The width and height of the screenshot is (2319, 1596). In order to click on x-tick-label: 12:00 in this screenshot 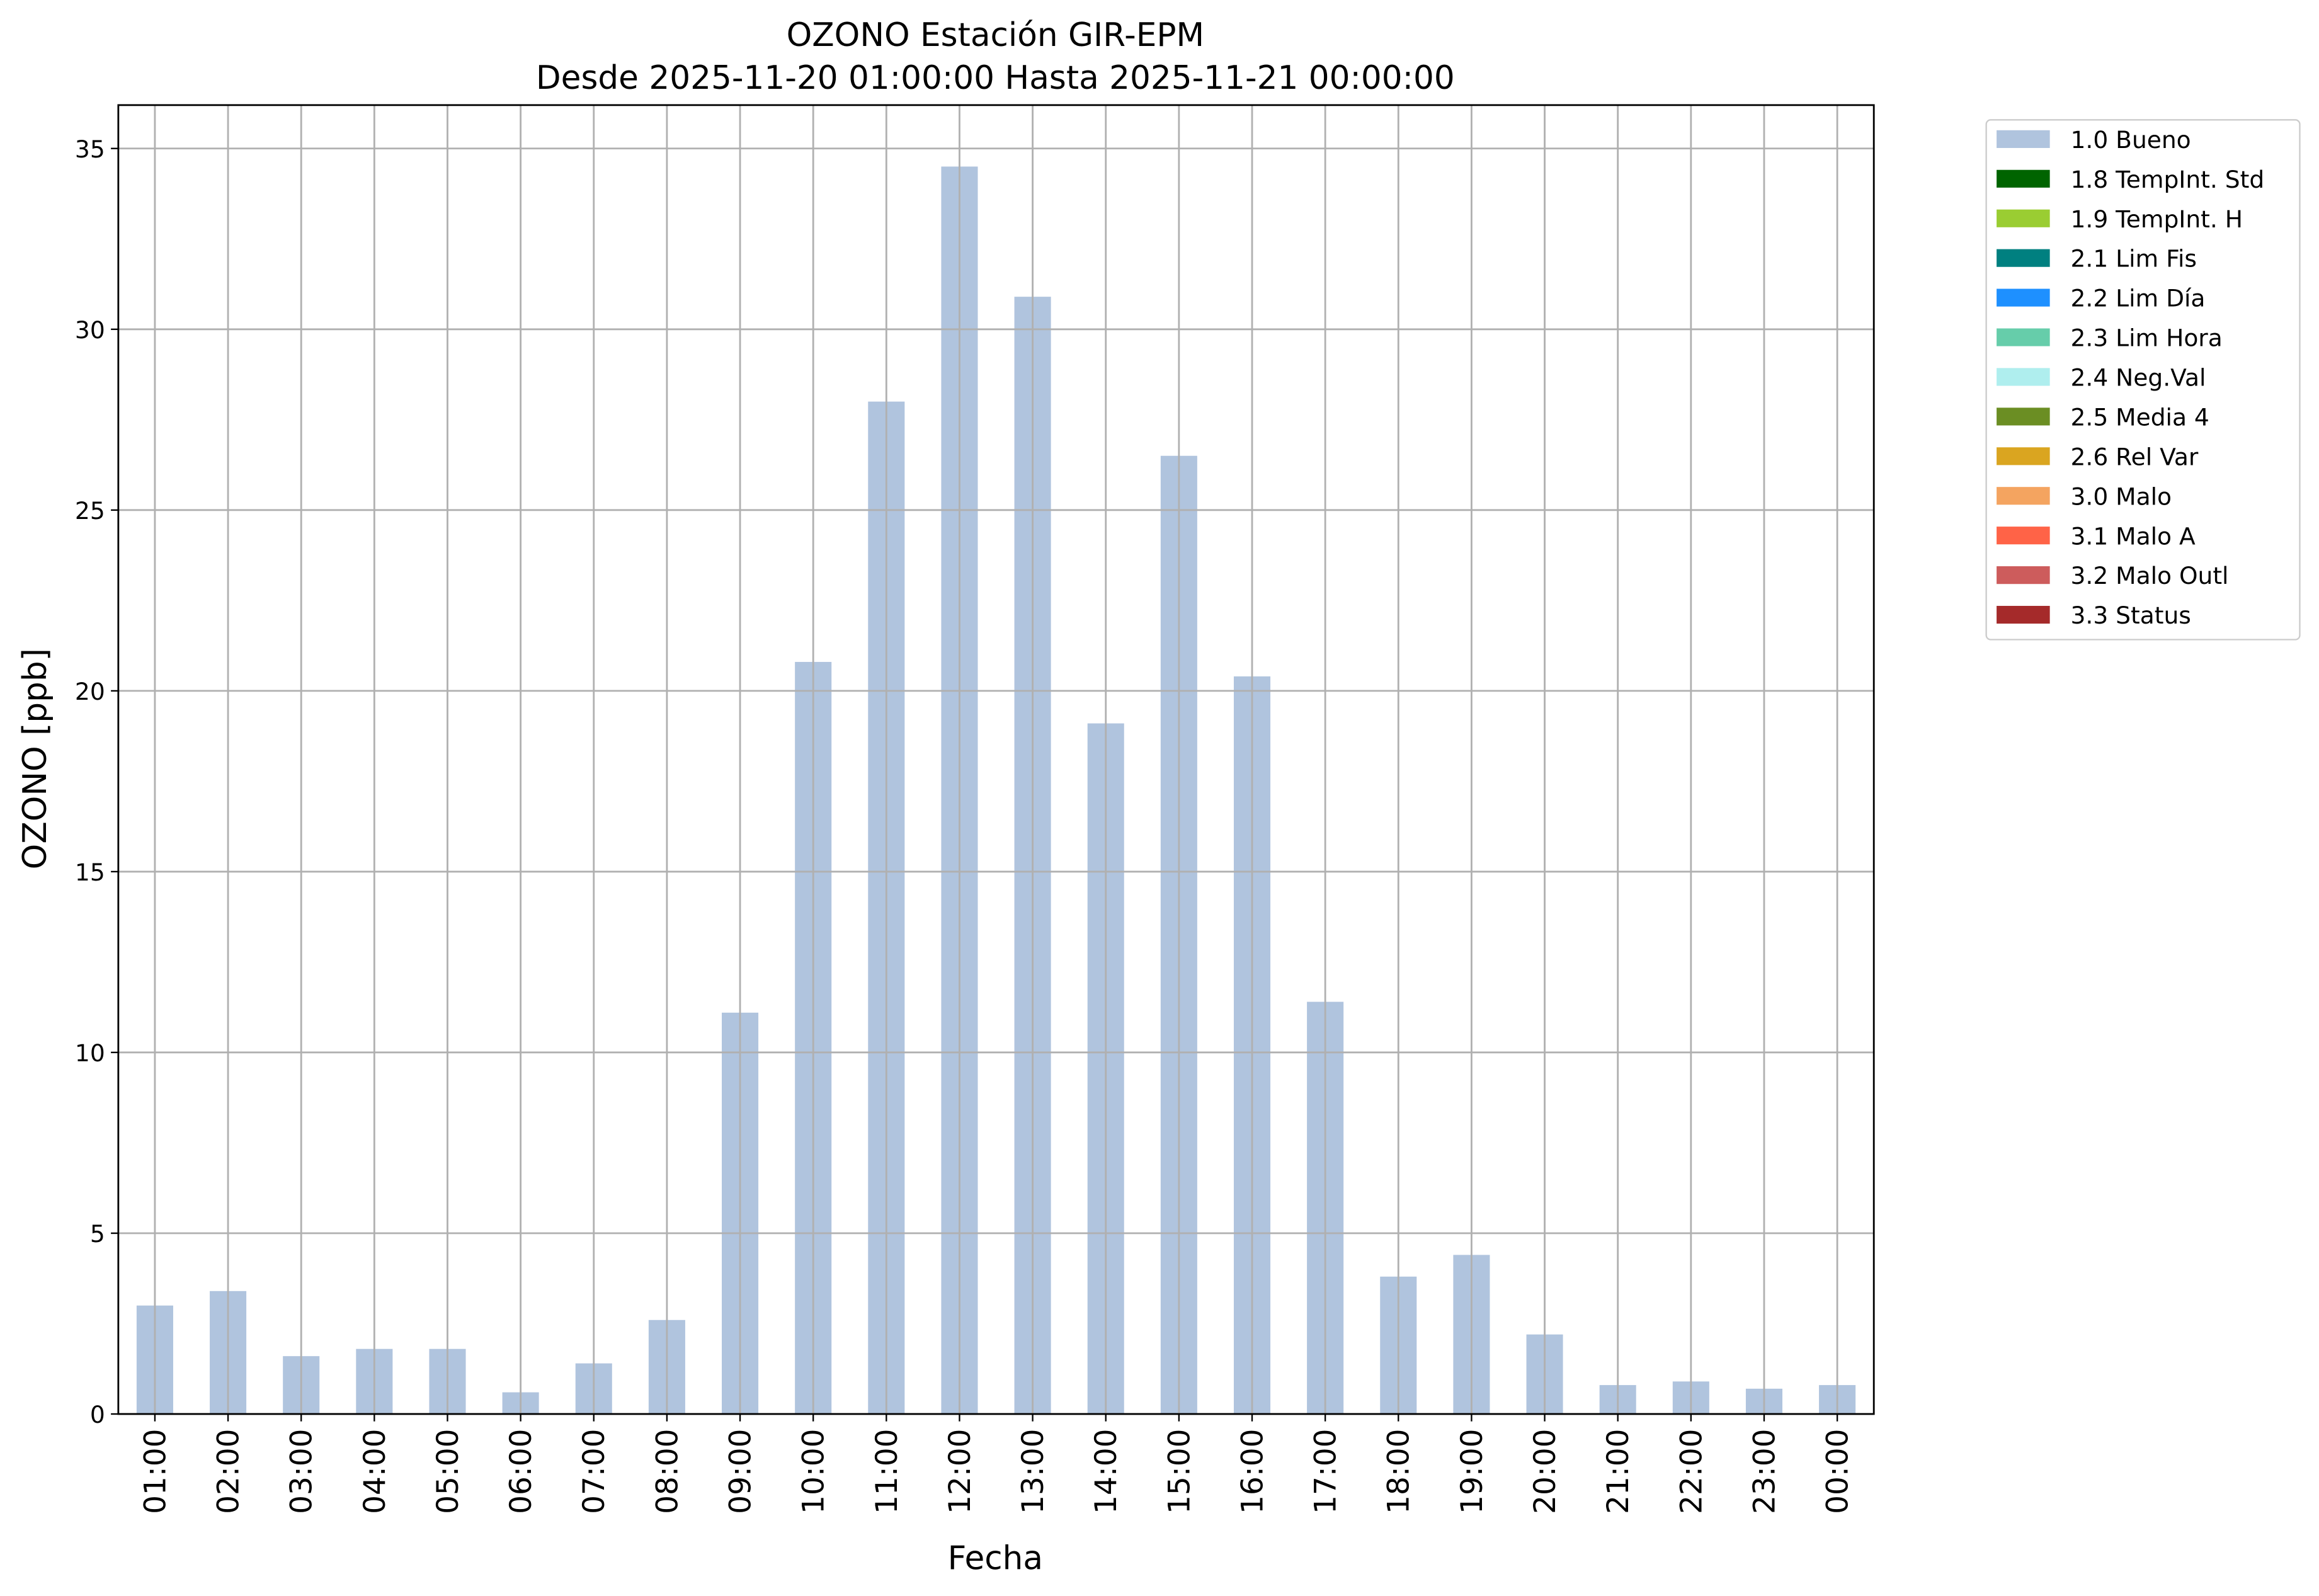, I will do `click(960, 1471)`.